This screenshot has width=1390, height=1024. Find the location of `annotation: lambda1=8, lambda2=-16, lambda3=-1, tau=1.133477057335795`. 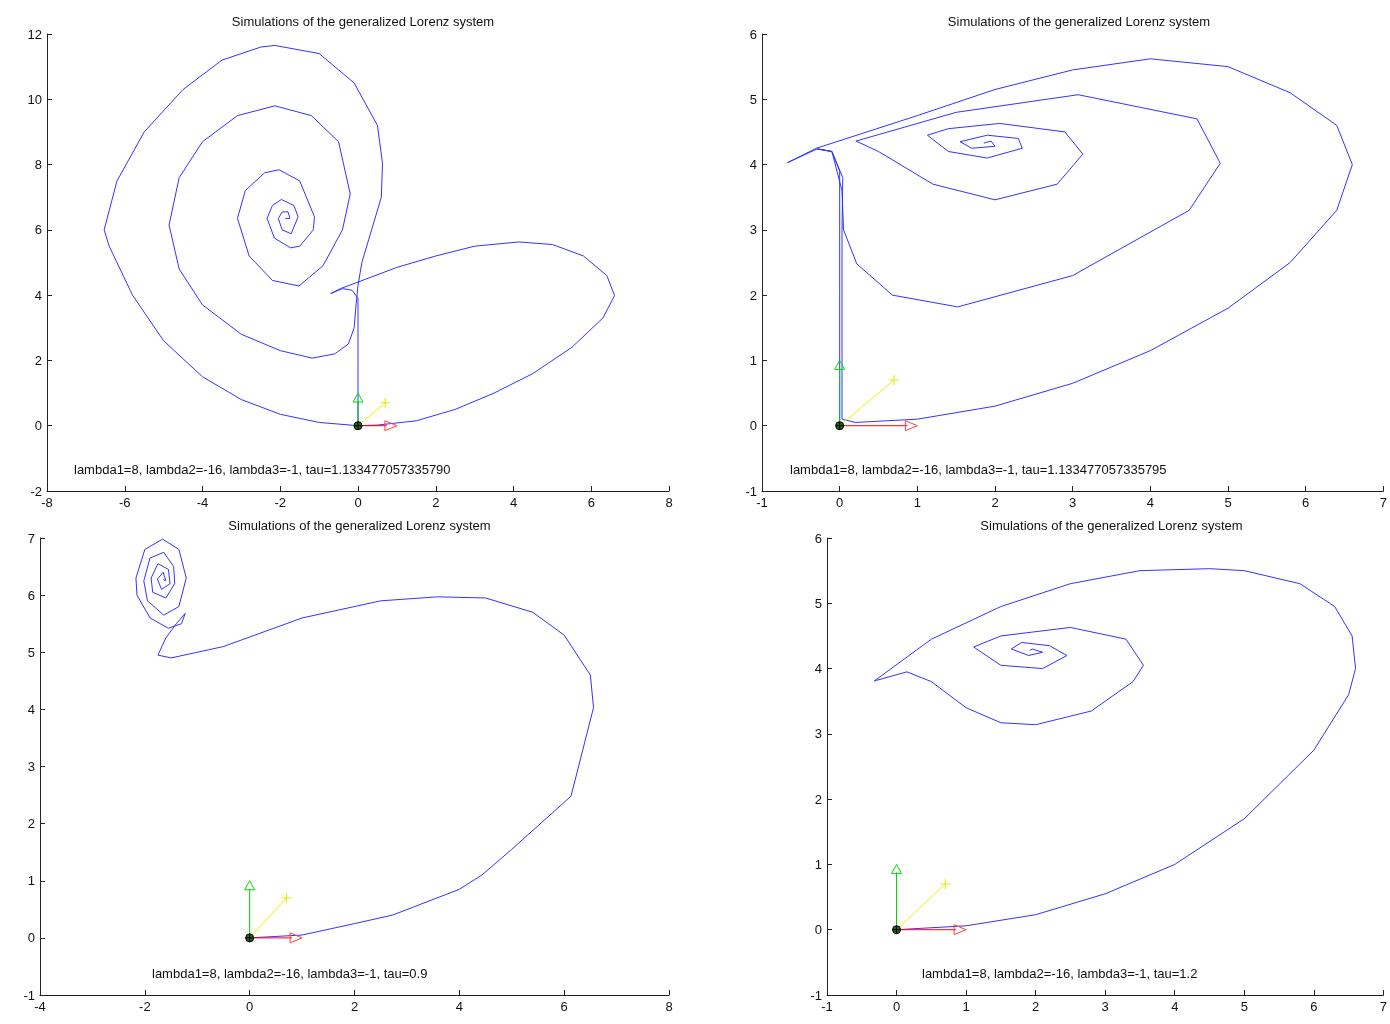

annotation: lambda1=8, lambda2=-16, lambda3=-1, tau=1.133477057335795 is located at coordinates (978, 469).